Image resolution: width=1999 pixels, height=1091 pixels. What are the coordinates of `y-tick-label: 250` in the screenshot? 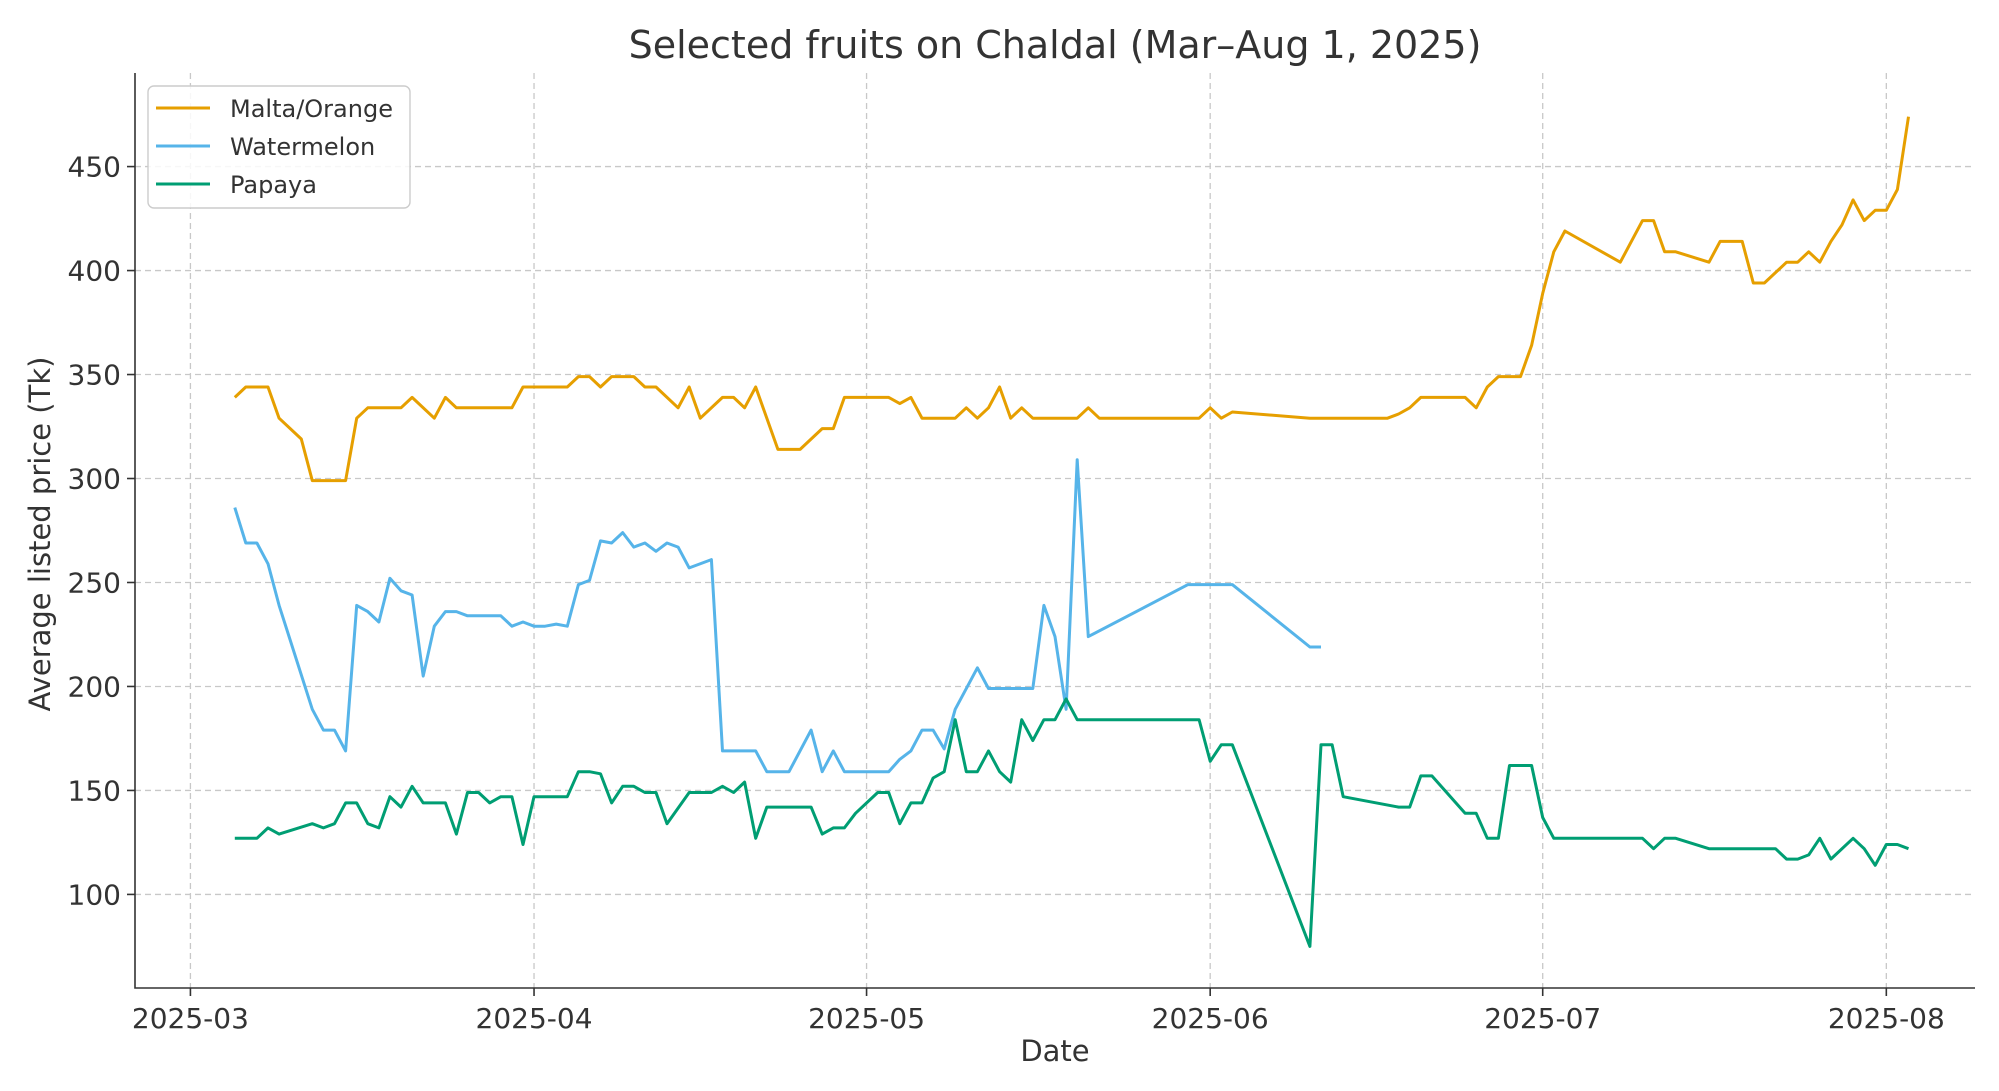 It's located at (94, 582).